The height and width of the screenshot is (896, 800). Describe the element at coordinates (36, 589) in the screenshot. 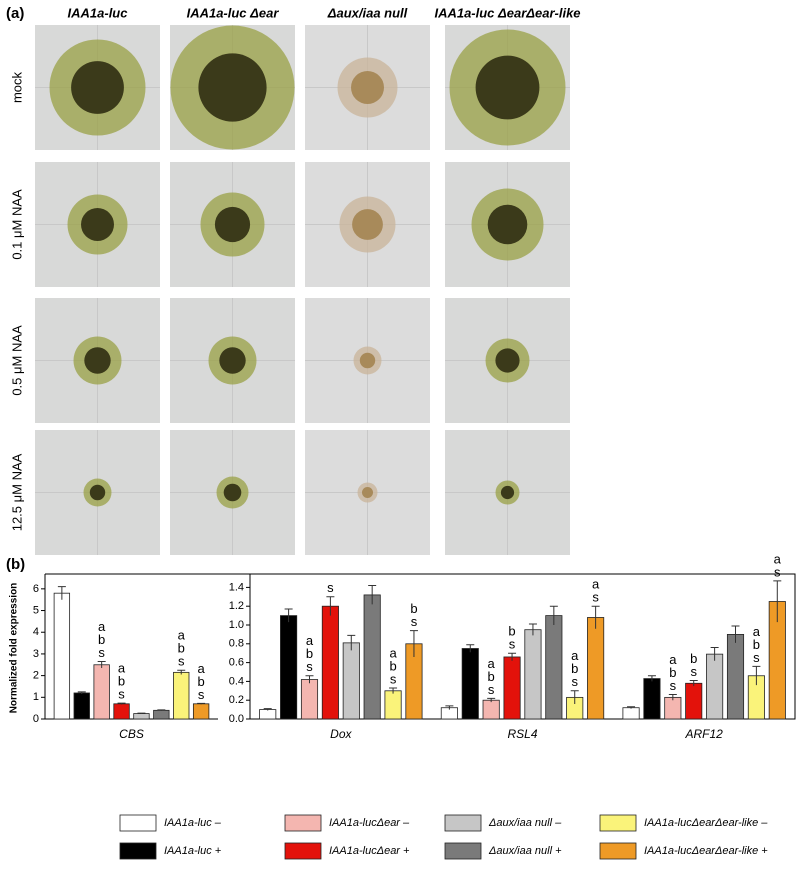

I see `y-tick-label: 6` at that location.